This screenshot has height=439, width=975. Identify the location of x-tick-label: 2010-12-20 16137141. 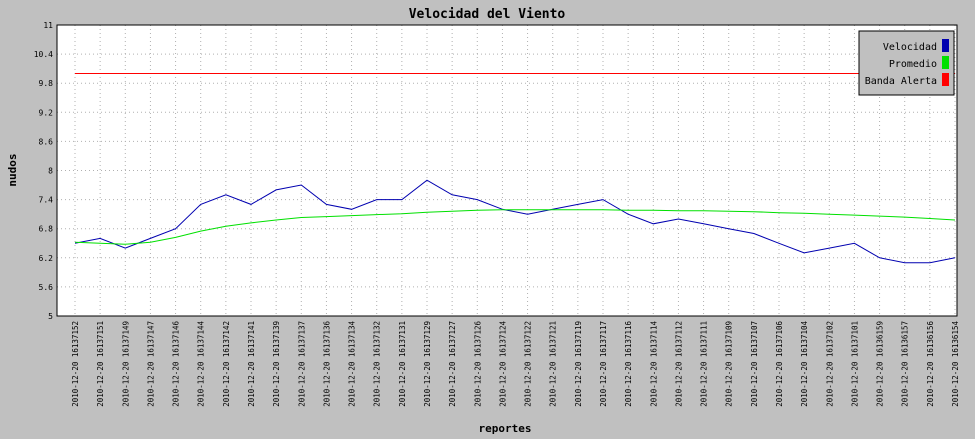
(251, 364).